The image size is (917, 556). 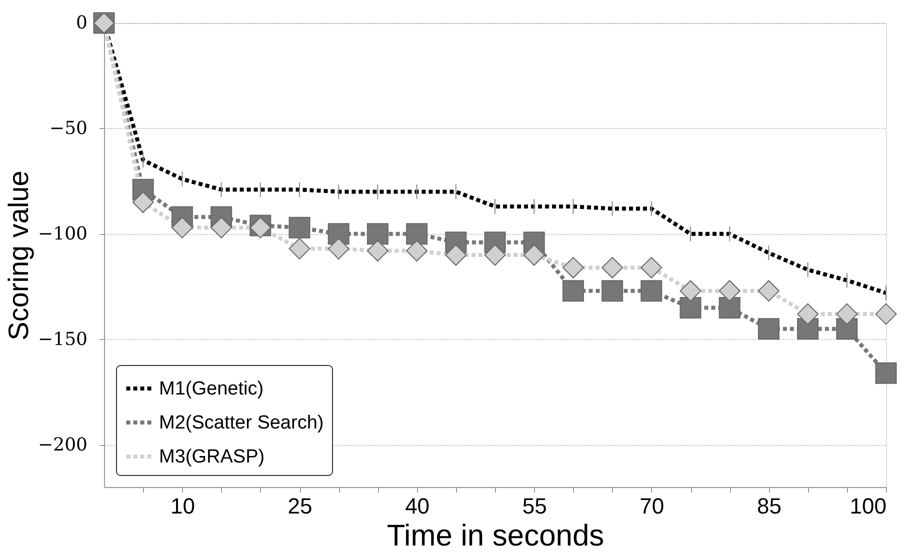 What do you see at coordinates (652, 506) in the screenshot?
I see `x-tick-label: 70` at bounding box center [652, 506].